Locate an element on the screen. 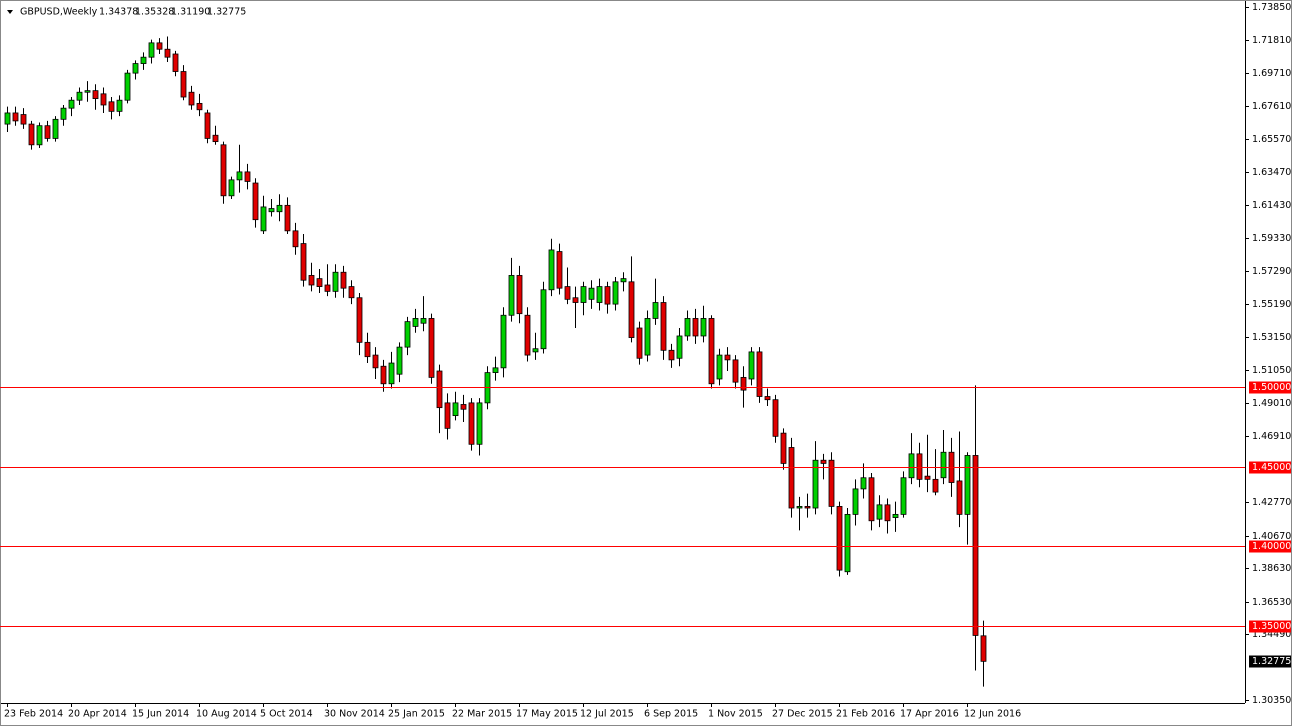  x-tick-label: 12 Jul 2015 is located at coordinates (607, 714).